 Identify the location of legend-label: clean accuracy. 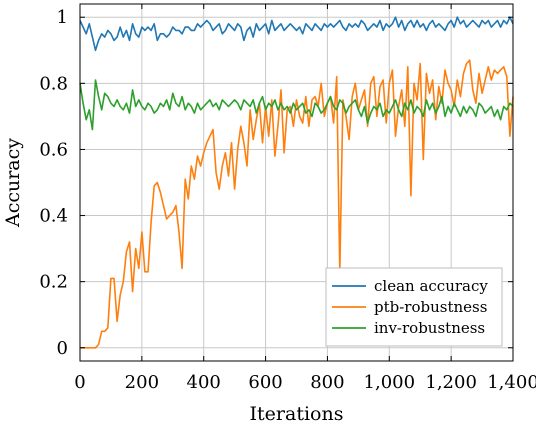
(431, 286).